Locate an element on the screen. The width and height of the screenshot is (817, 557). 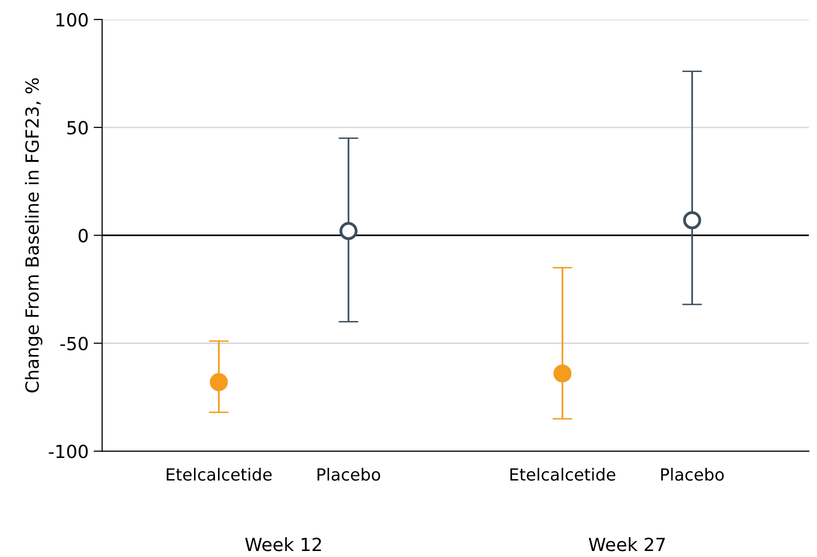
y-tick-label: -50 is located at coordinates (74, 343).